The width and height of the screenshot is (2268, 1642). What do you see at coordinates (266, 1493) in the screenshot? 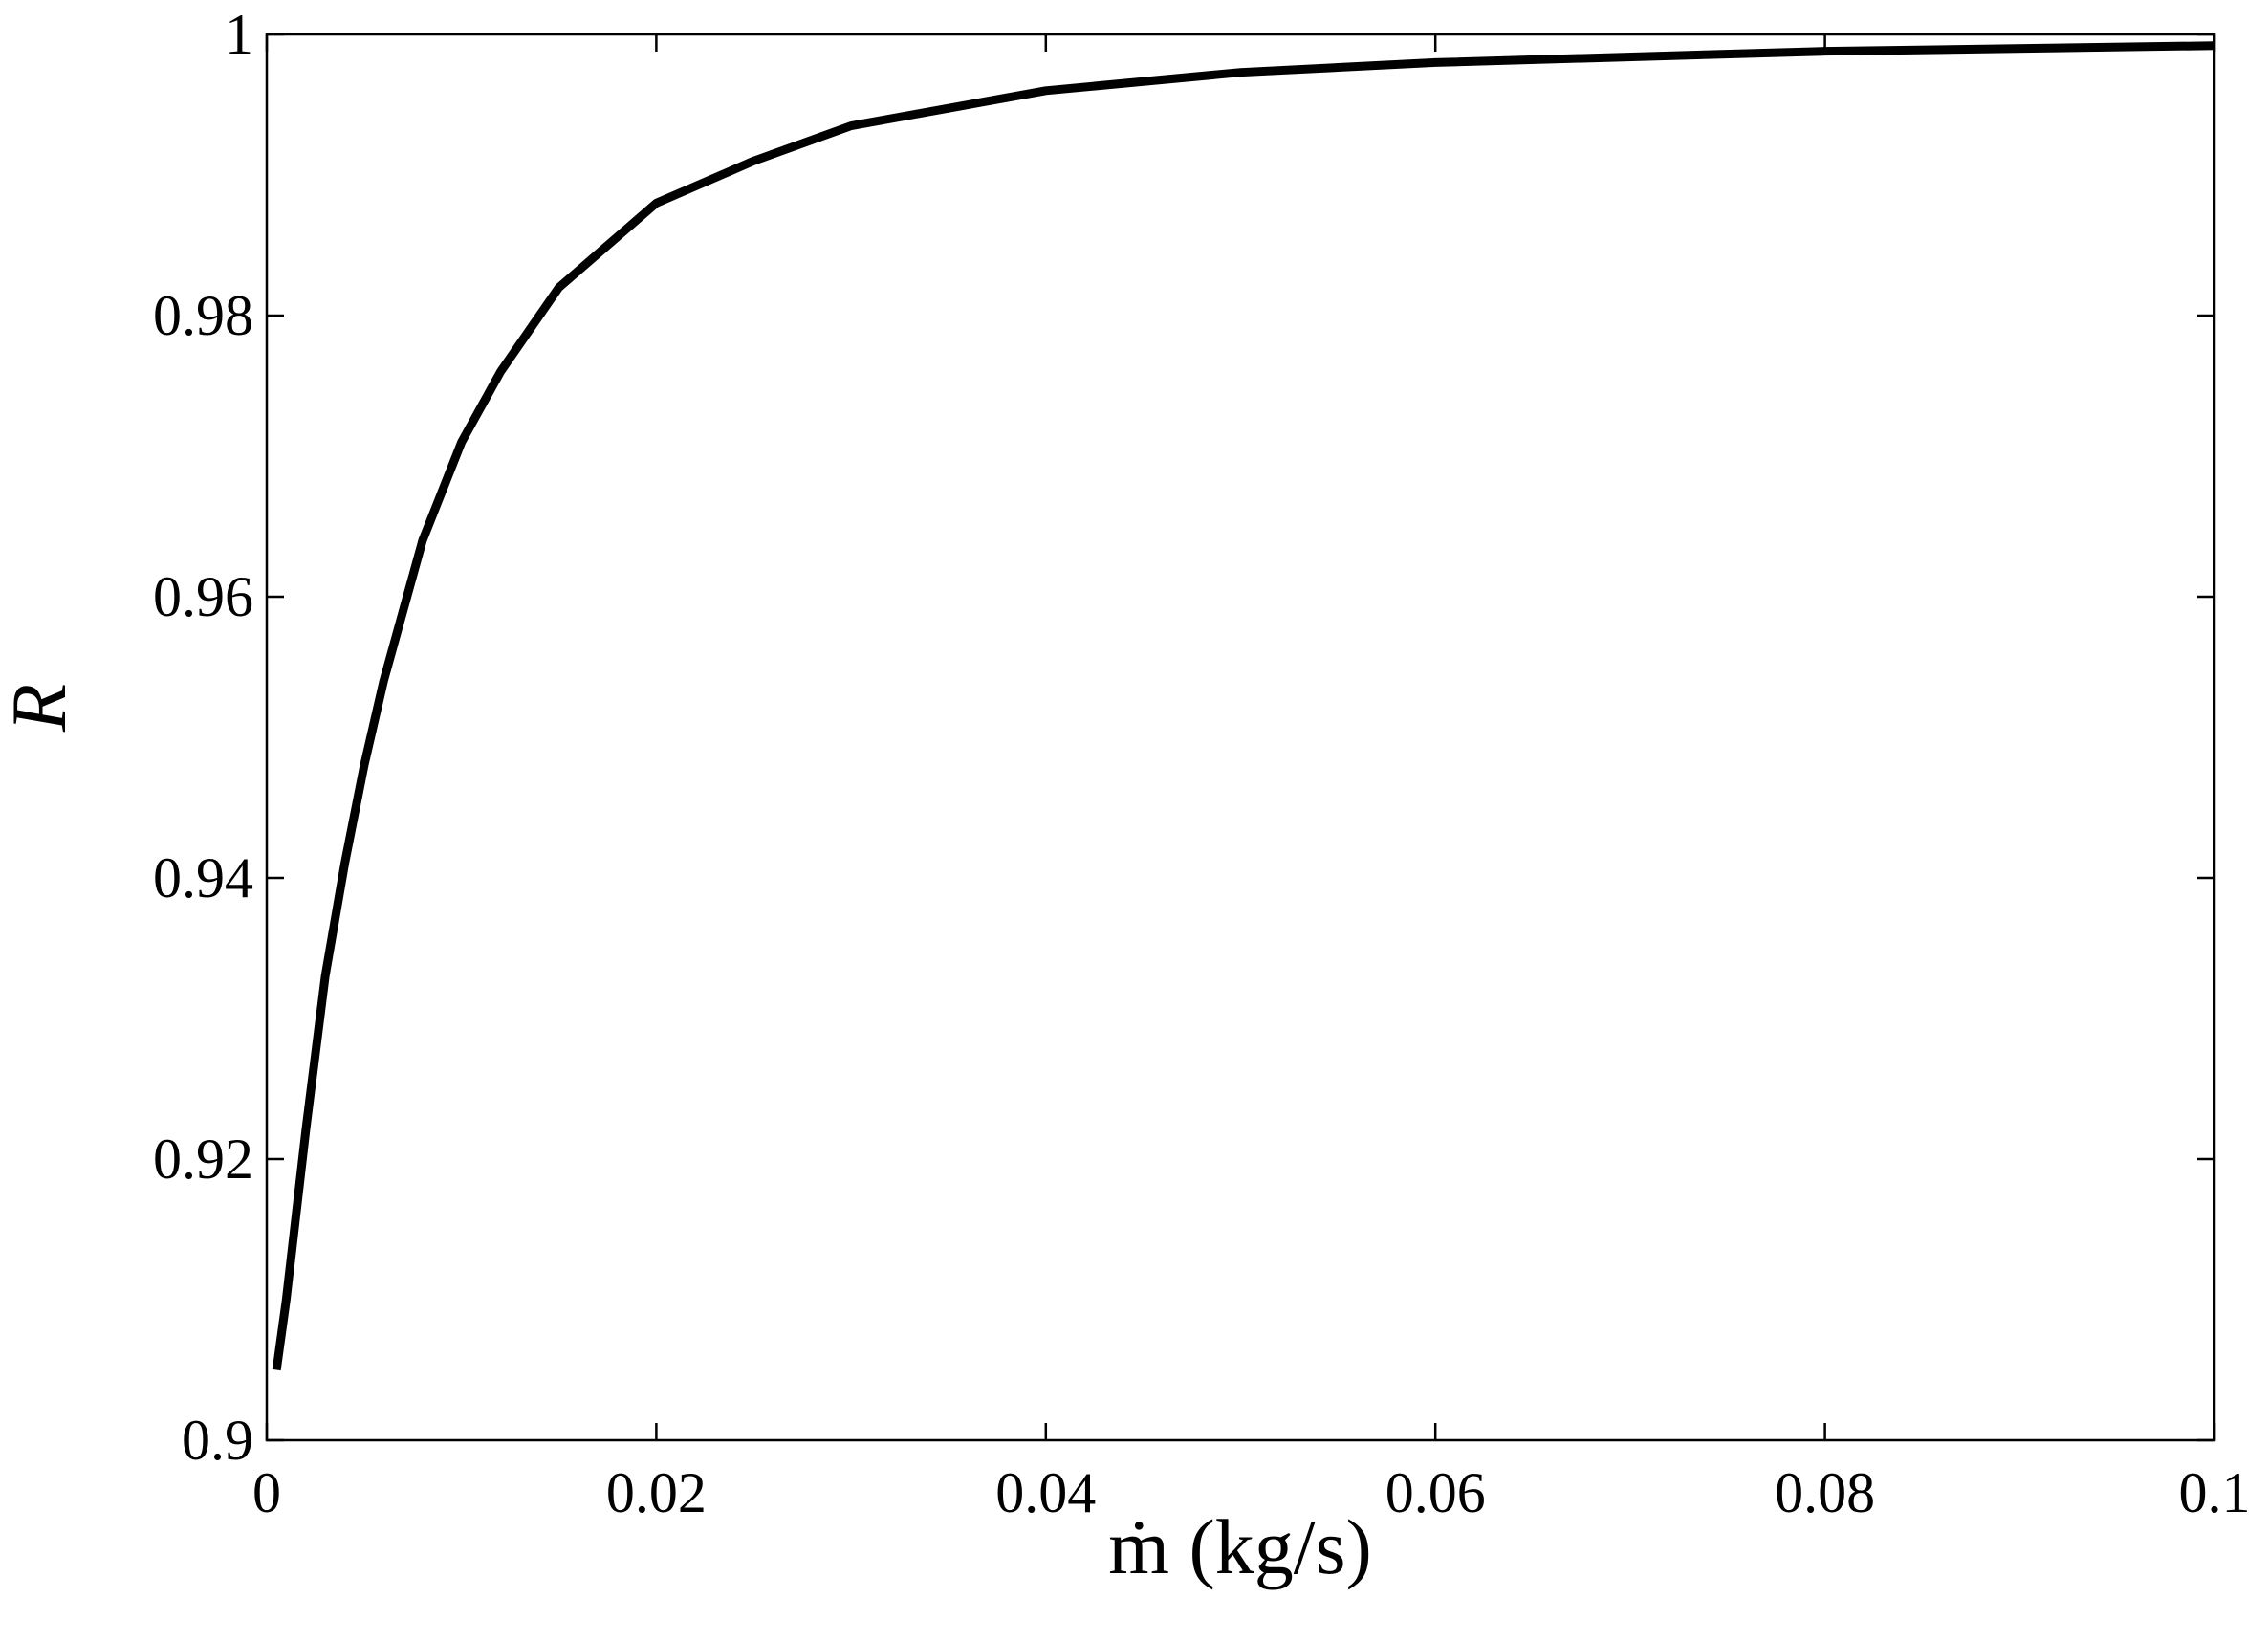
I see `x-tick-label: 0` at bounding box center [266, 1493].